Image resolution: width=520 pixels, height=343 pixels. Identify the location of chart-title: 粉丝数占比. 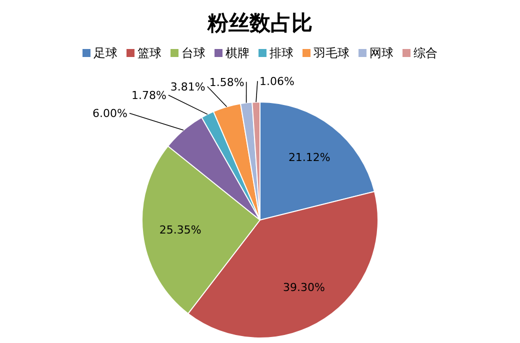
(259, 23).